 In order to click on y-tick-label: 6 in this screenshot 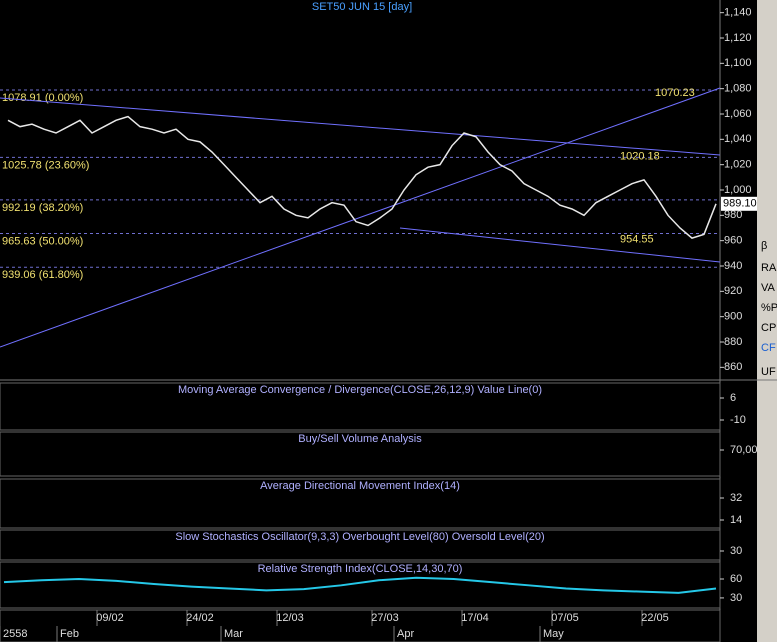, I will do `click(733, 398)`.